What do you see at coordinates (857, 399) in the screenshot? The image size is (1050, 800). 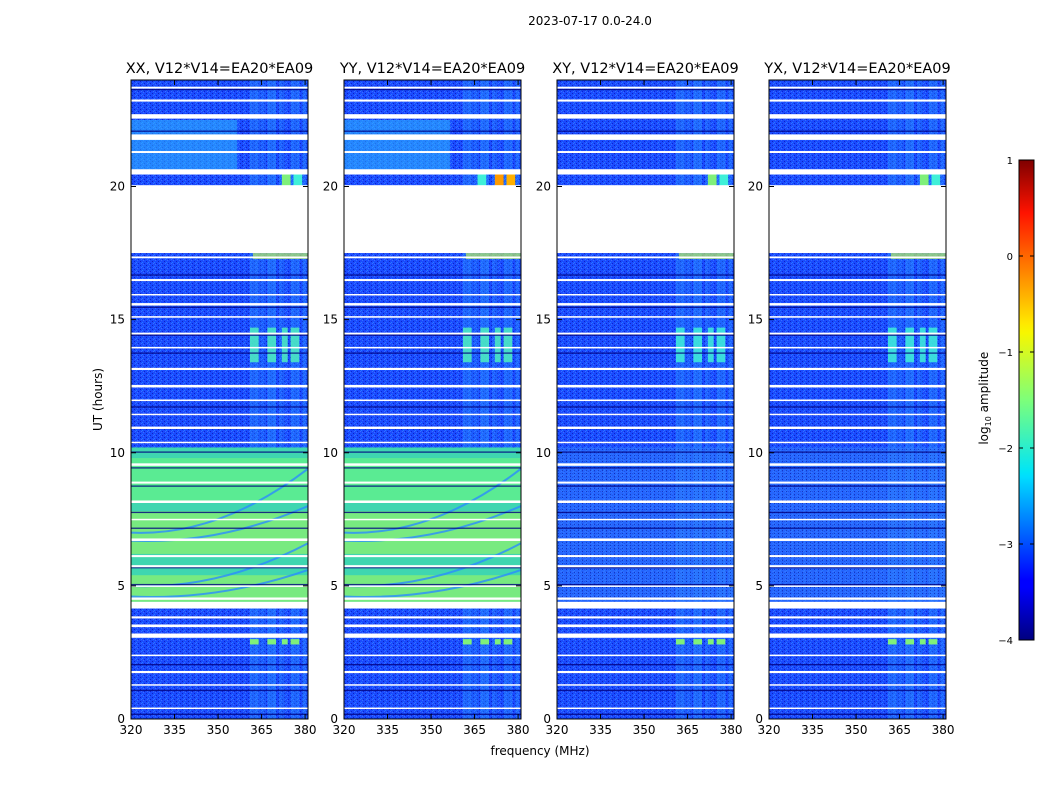 I see `heatmap-area` at bounding box center [857, 399].